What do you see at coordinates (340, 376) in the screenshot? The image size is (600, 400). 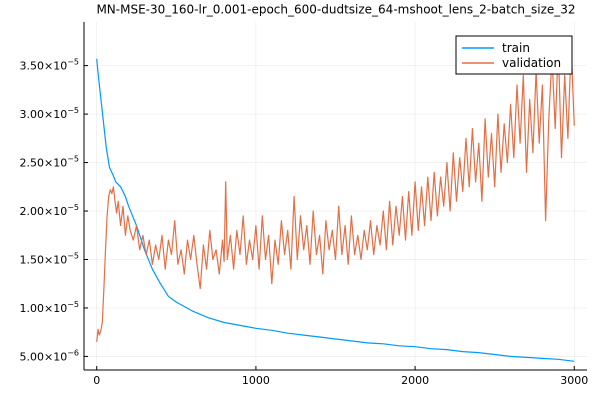 I see `x-ticks: 0 1000 2000 3000` at bounding box center [340, 376].